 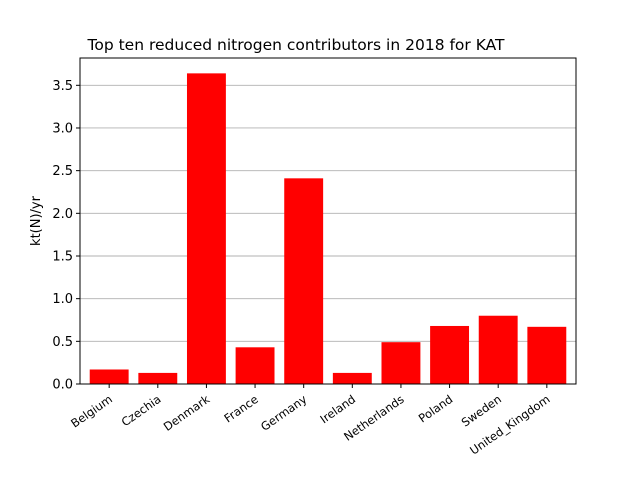 I want to click on y-axis-ticks: 0.0 0.5 1.0 1.5 2.0 2.5 3.0 3.5, so click(x=66, y=236).